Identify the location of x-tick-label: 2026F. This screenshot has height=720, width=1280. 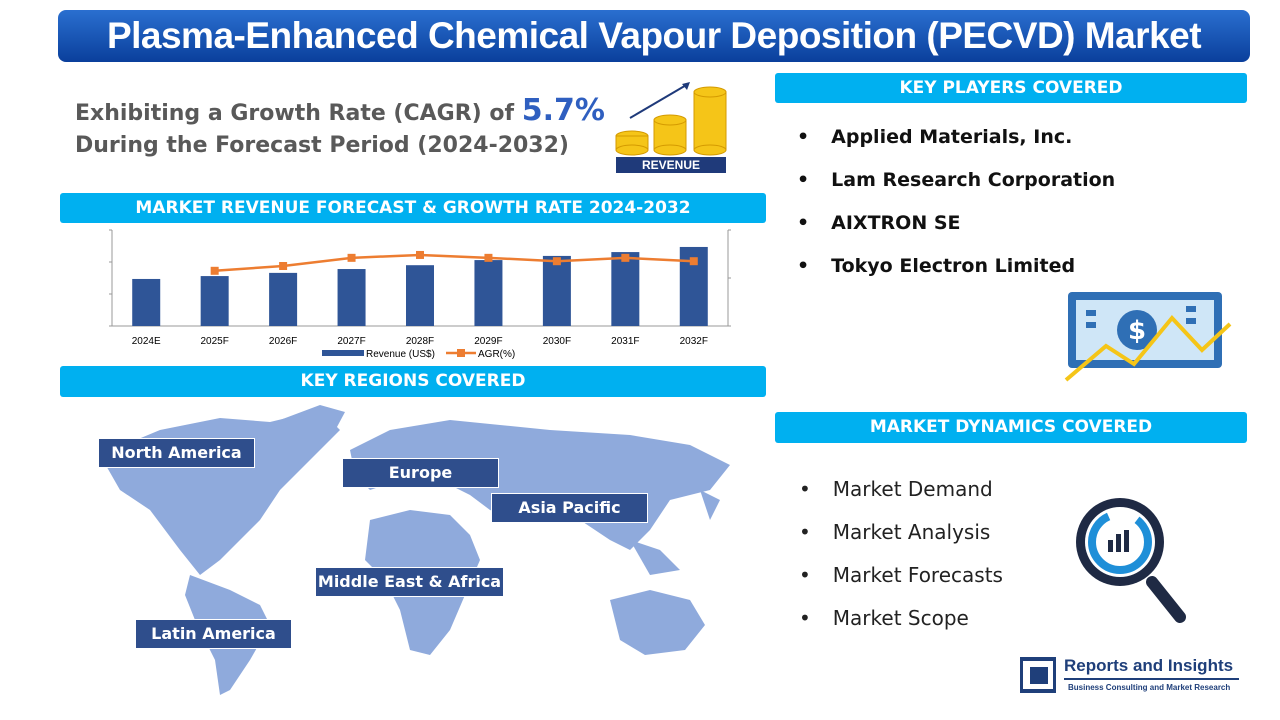
(283, 341).